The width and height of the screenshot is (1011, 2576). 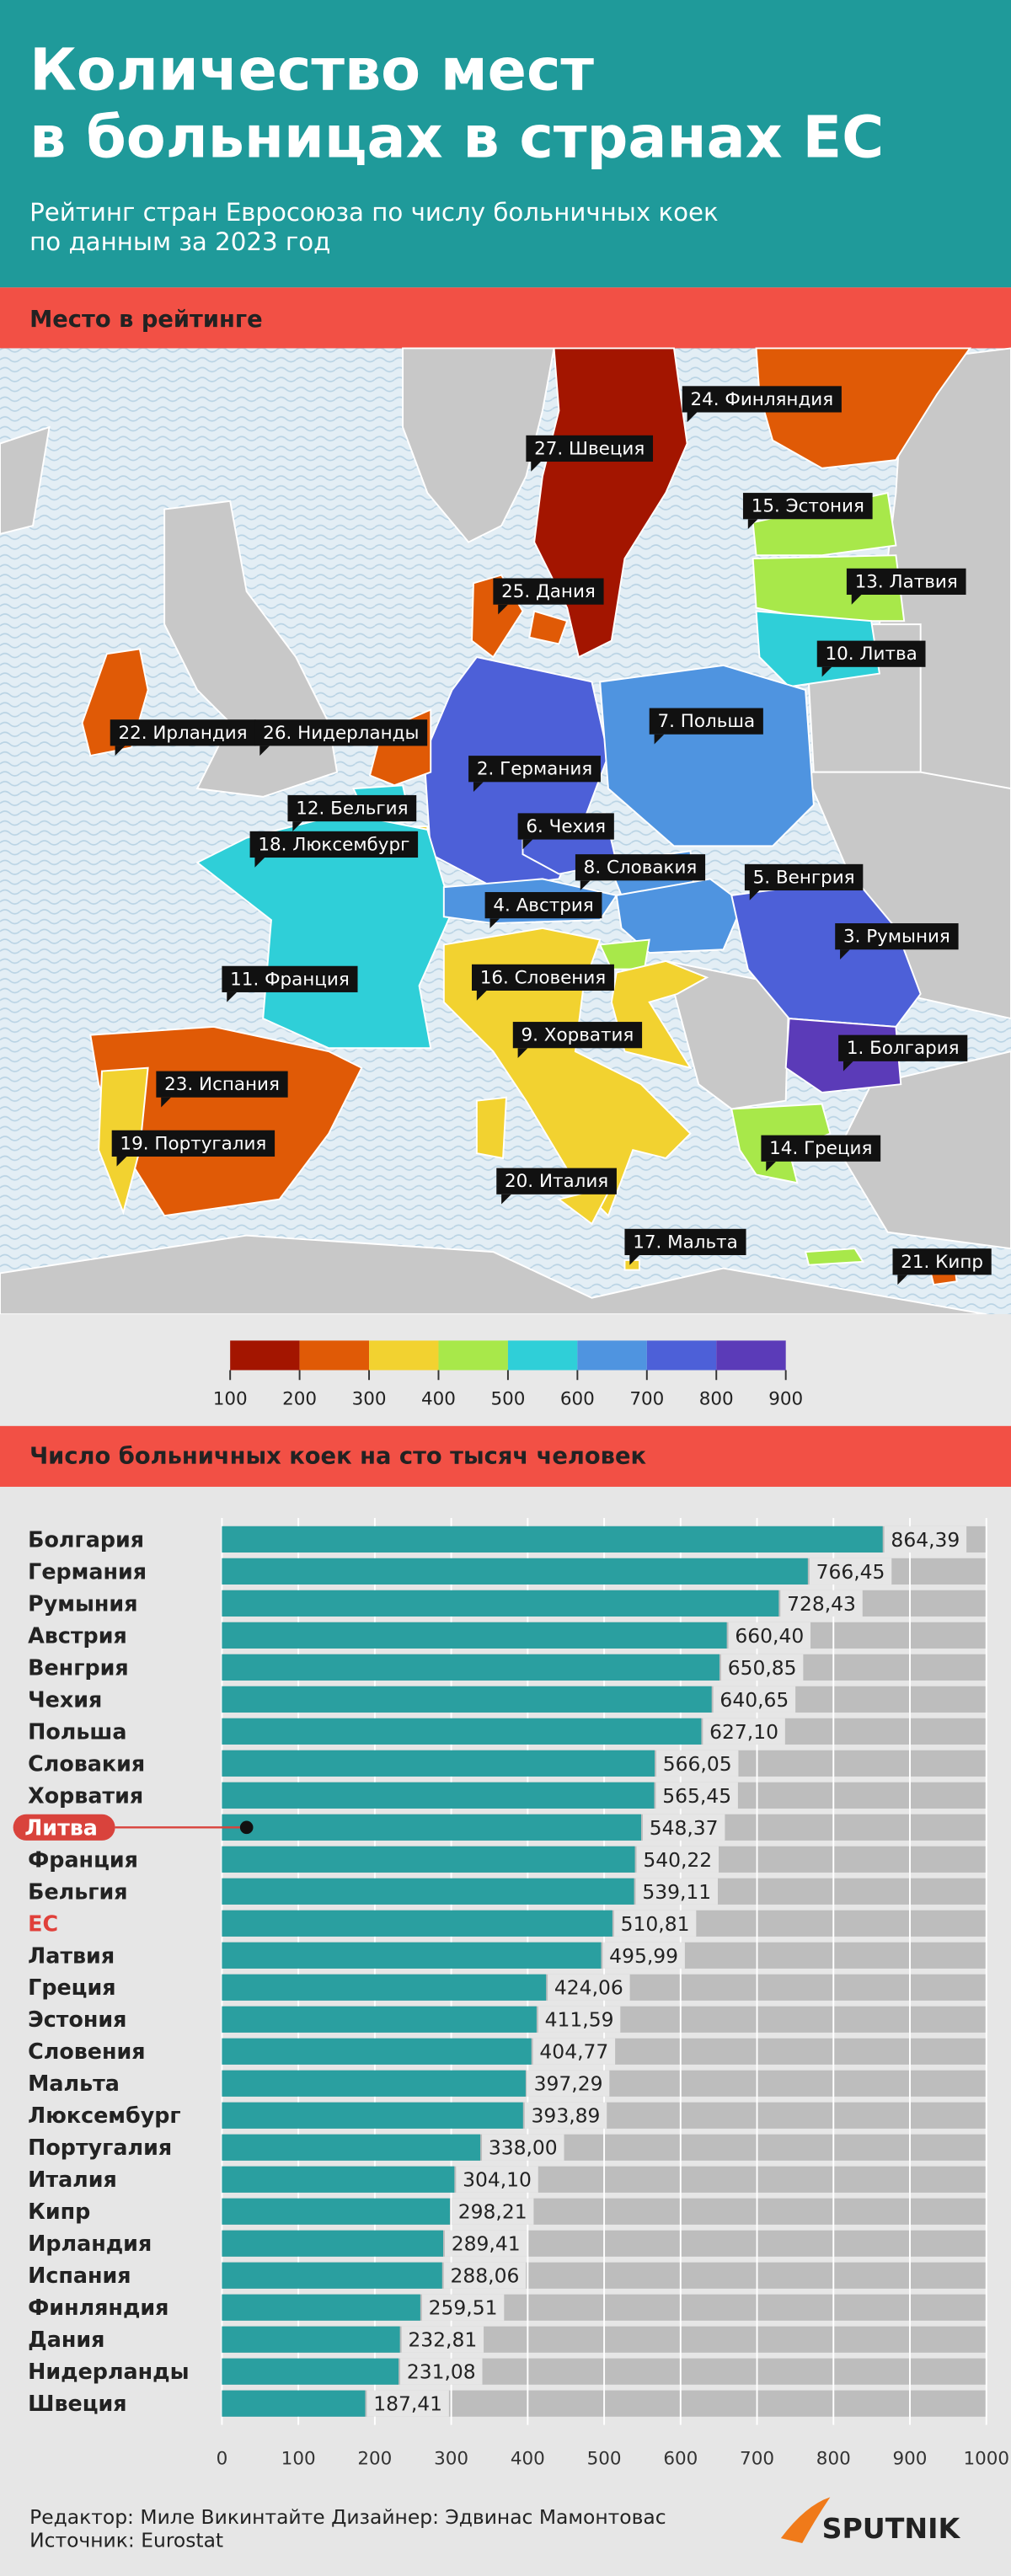 I want to click on y-tick-label: Мальта, so click(x=74, y=2083).